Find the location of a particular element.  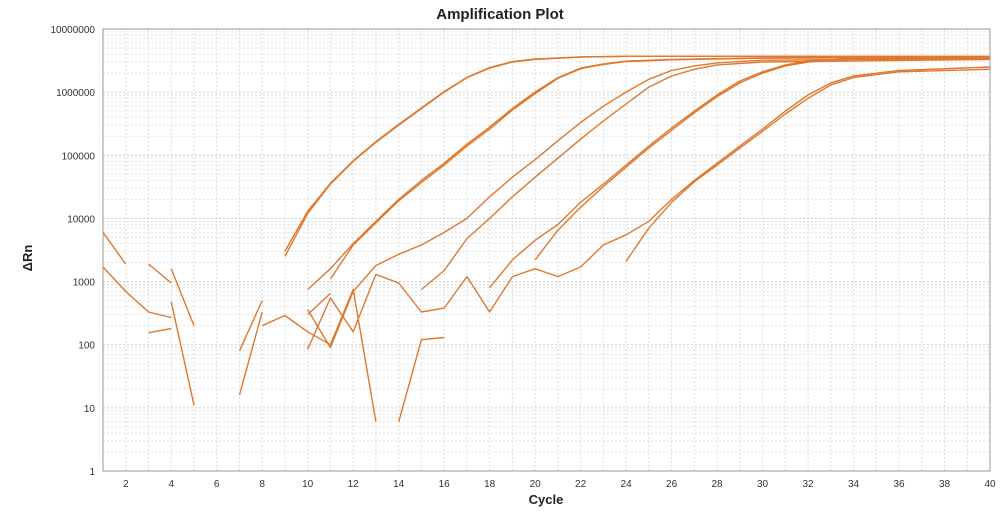

chart-title: Amplification Plot is located at coordinates (500, 14).